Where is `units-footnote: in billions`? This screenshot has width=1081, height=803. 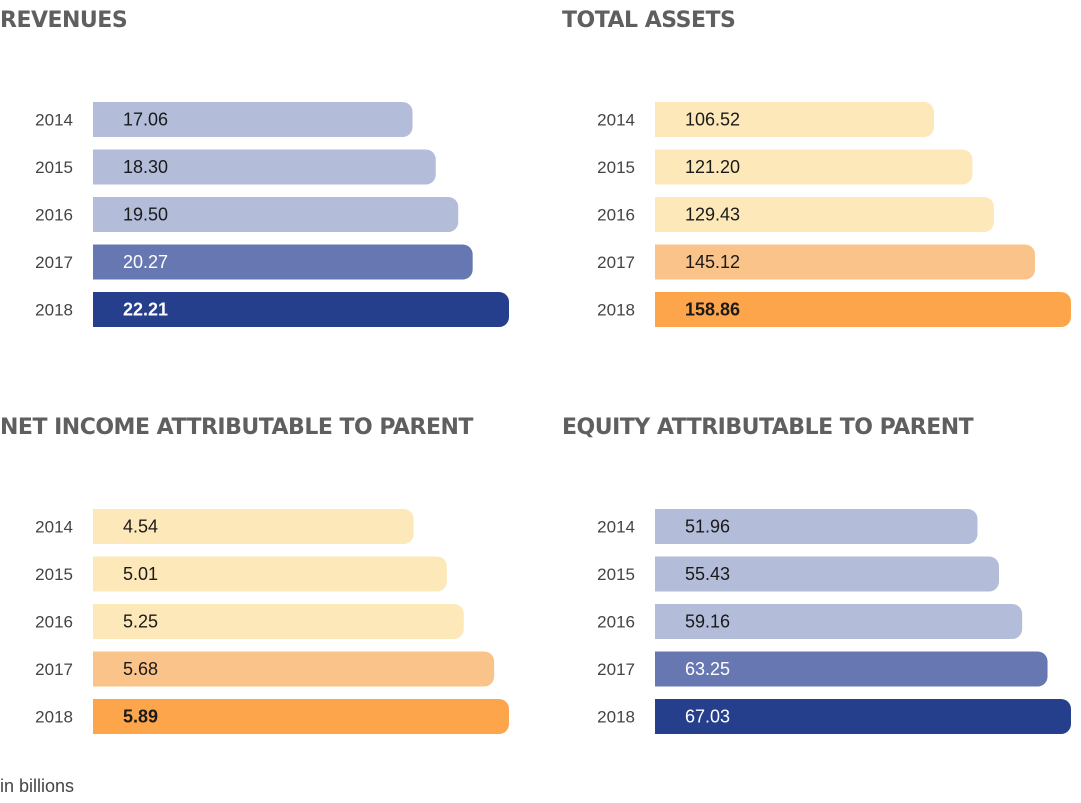 units-footnote: in billions is located at coordinates (37, 786).